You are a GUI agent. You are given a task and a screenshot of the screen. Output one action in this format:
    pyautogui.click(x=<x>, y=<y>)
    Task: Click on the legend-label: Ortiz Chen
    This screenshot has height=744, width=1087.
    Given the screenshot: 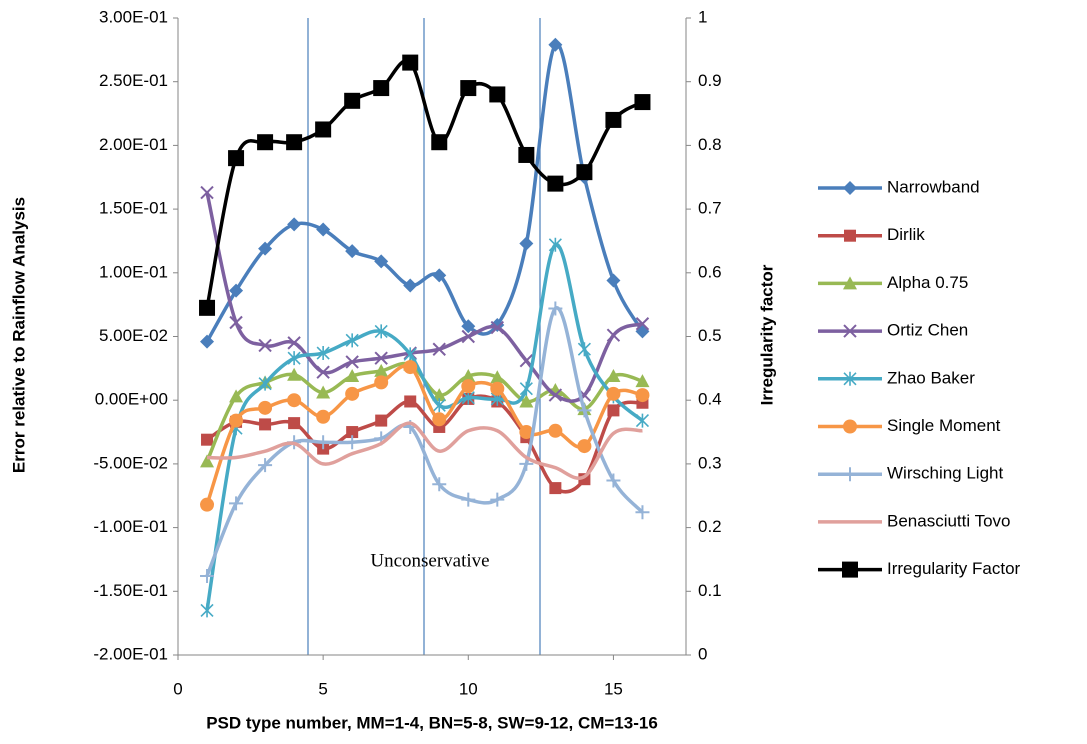 What is the action you would take?
    pyautogui.click(x=927, y=330)
    